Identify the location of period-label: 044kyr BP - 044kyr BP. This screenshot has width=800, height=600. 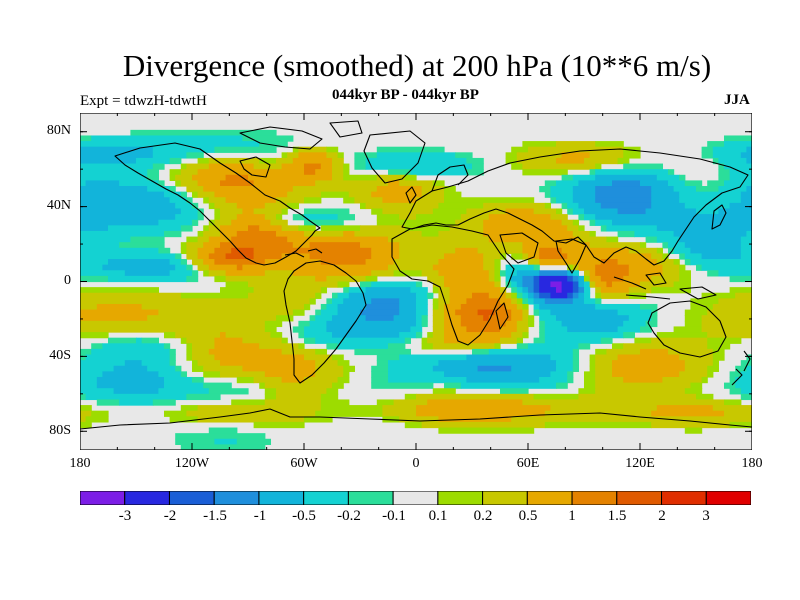
(405, 95).